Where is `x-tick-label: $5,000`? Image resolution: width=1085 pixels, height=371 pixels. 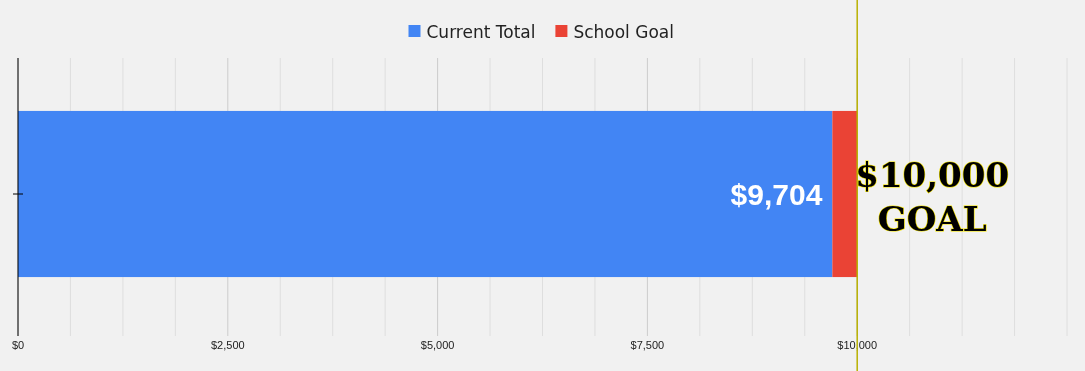
x-tick-label: $5,000 is located at coordinates (437, 345).